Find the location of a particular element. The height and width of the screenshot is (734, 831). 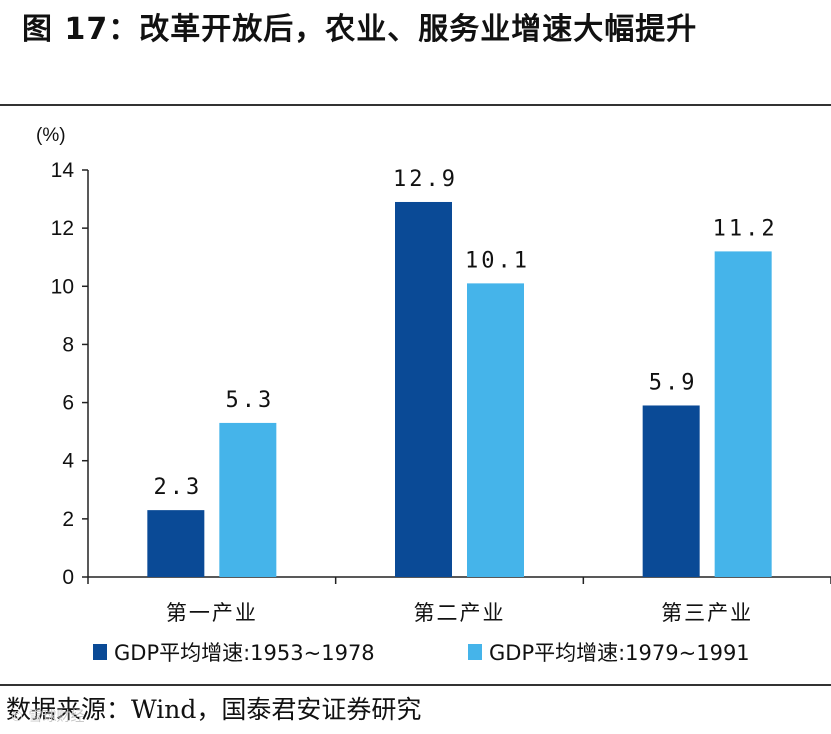

legend-swatch-series1 is located at coordinates (100, 652).